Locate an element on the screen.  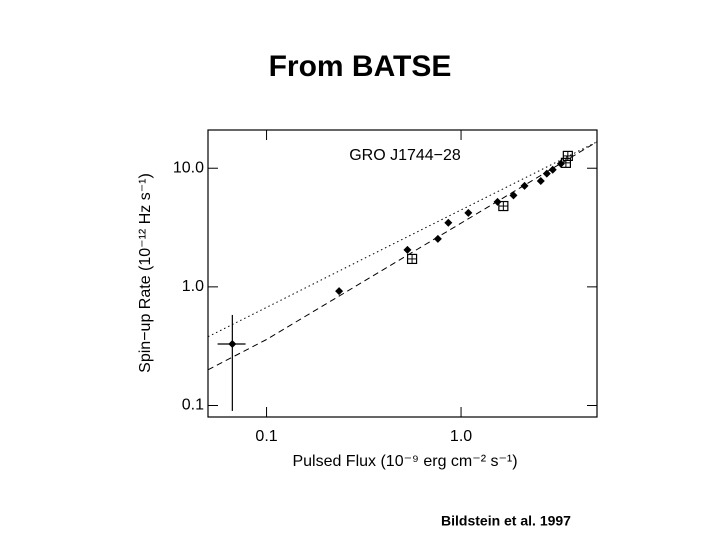
x-tick-label: 1.0 is located at coordinates (461, 436).